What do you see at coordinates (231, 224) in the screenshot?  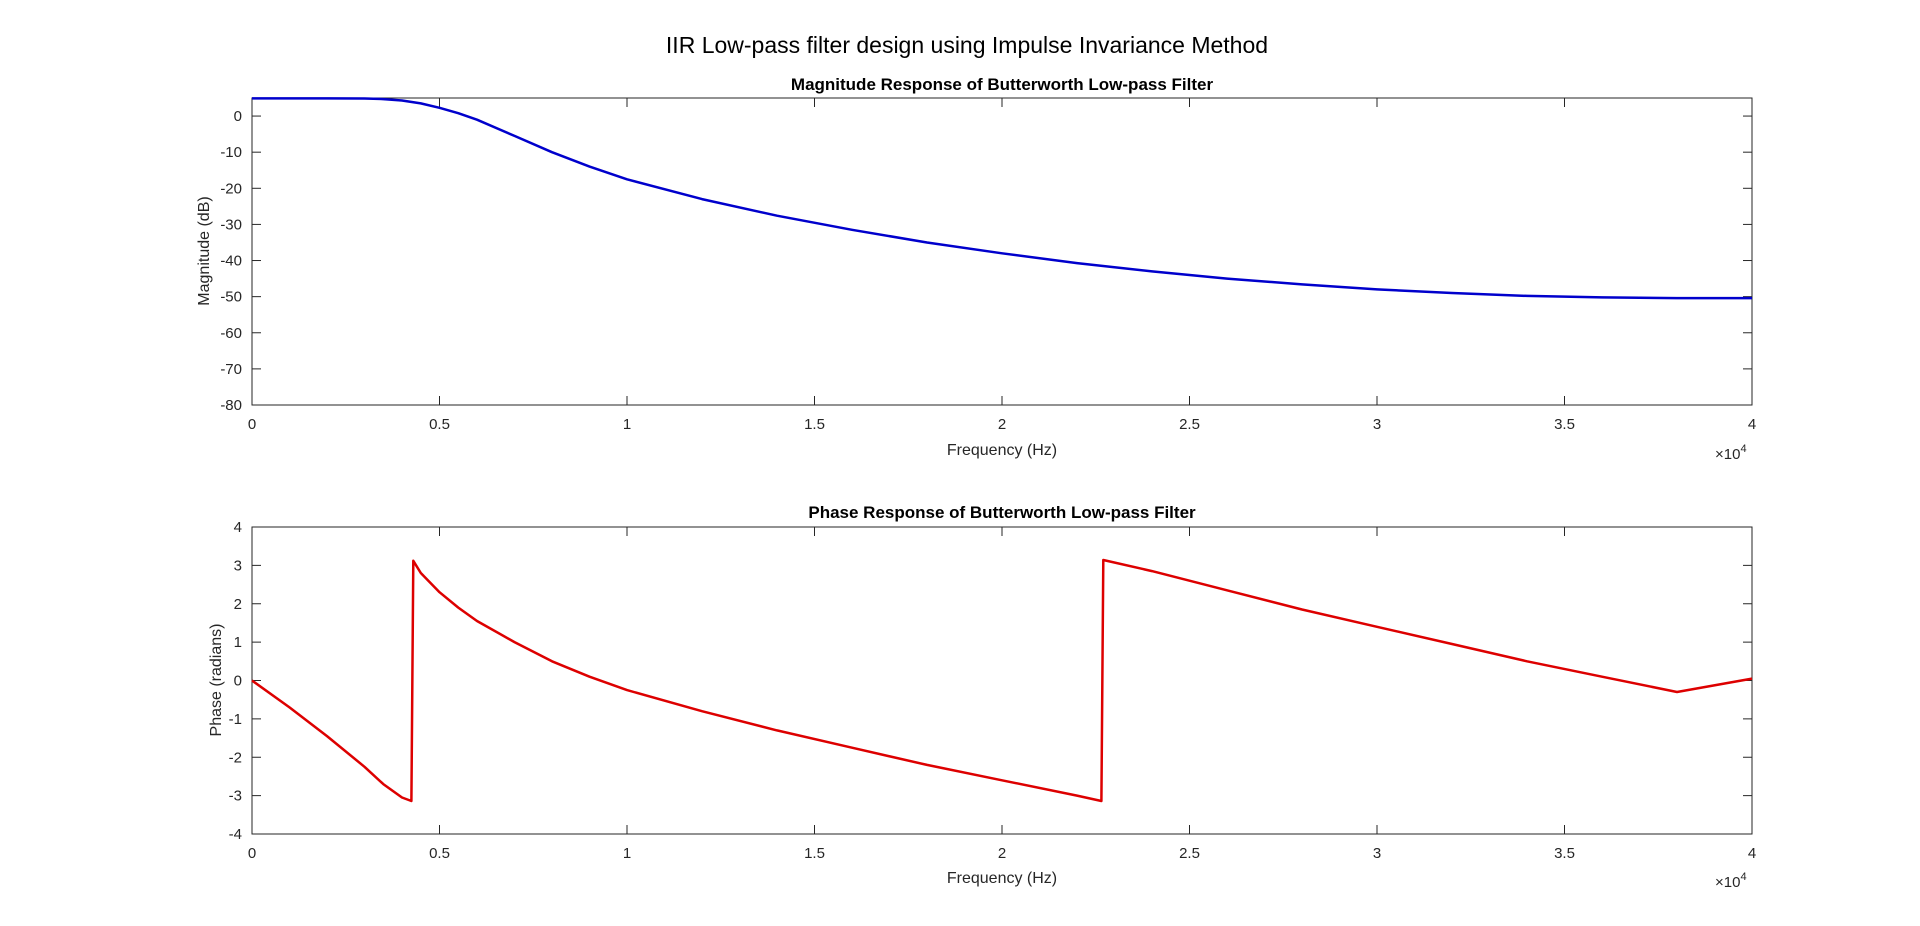 I see `y-tick-label: -30` at bounding box center [231, 224].